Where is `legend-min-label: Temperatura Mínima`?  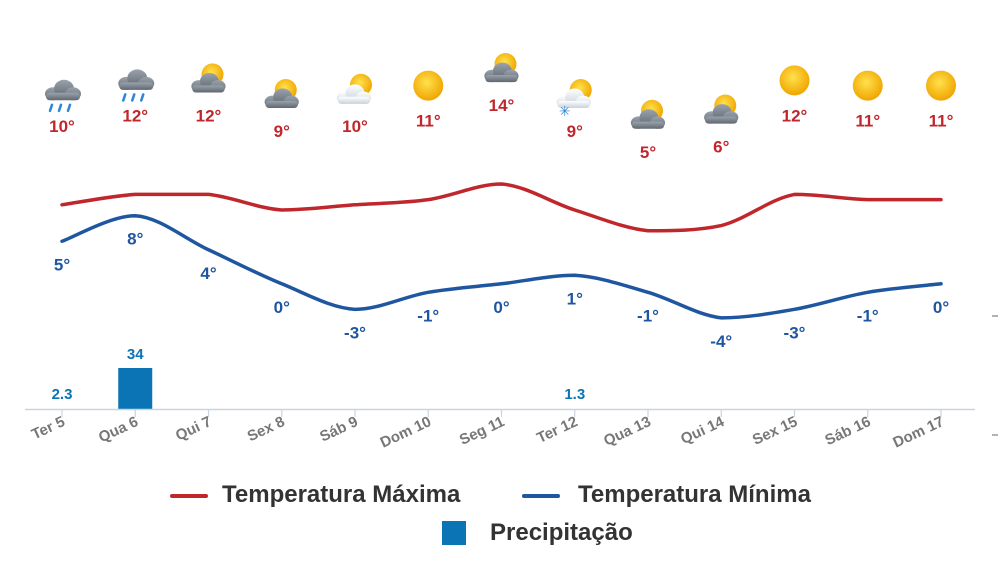 legend-min-label: Temperatura Mínima is located at coordinates (694, 494).